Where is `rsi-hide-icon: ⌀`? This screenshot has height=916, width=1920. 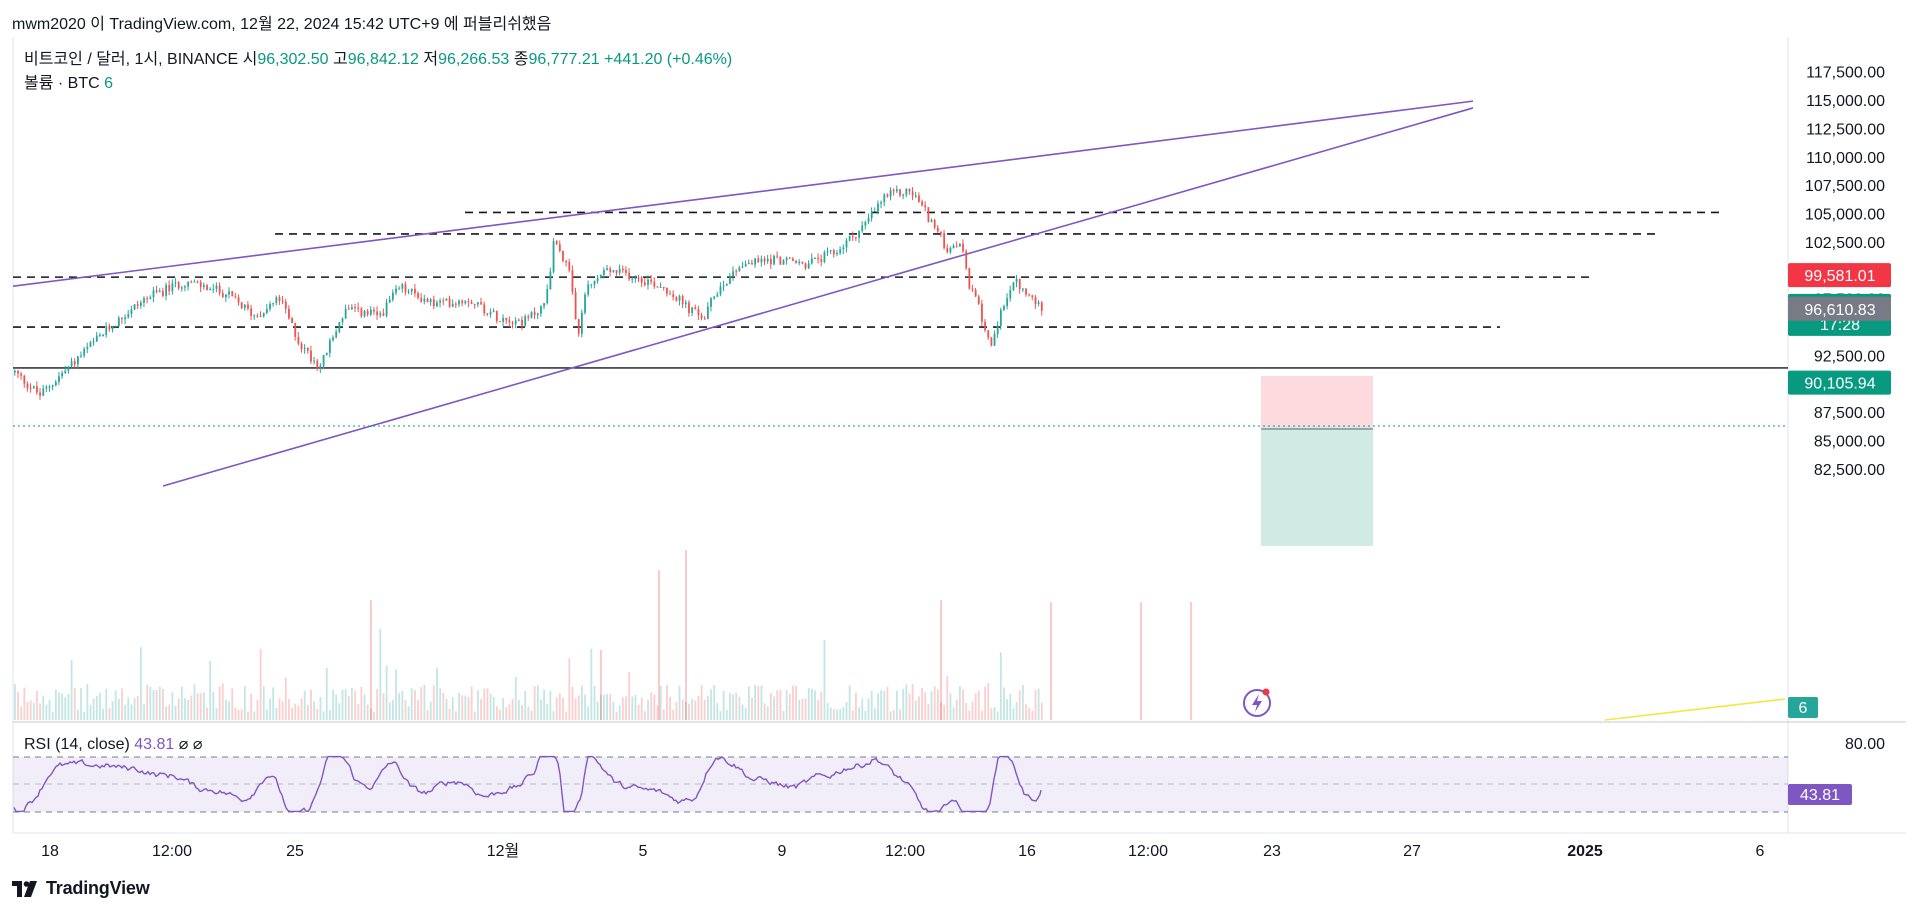 rsi-hide-icon: ⌀ is located at coordinates (186, 744).